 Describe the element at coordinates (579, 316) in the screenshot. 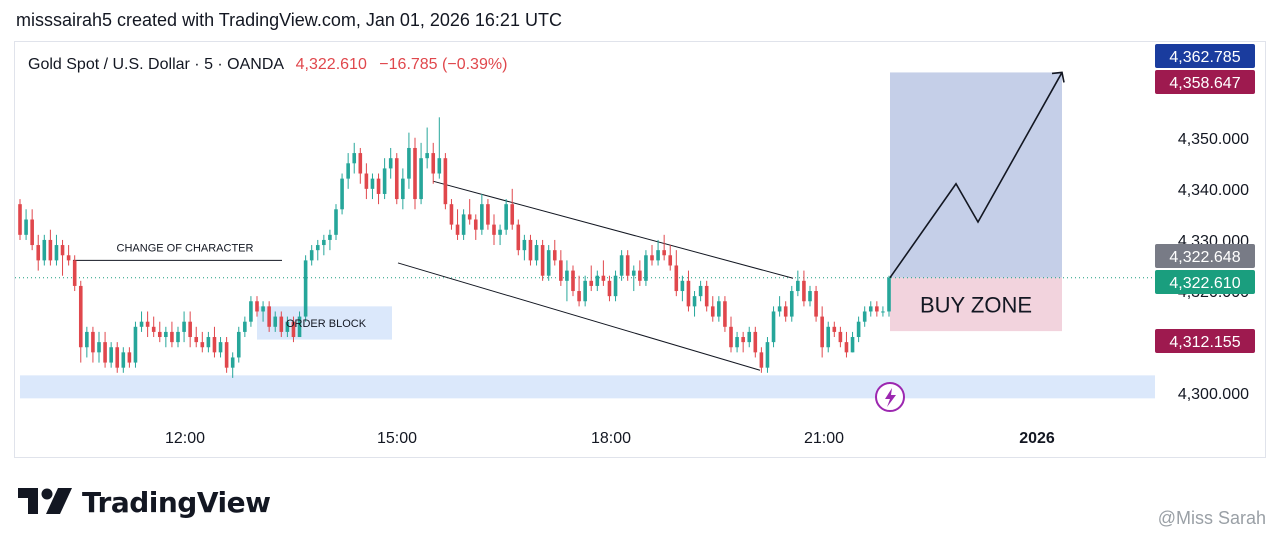

I see `channel-lower-line` at that location.